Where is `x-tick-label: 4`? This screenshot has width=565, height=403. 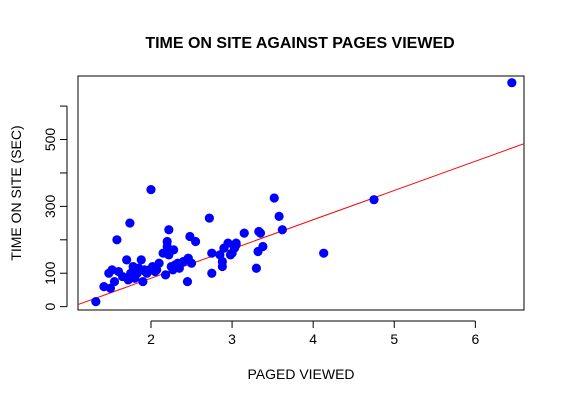
x-tick-label: 4 is located at coordinates (313, 339).